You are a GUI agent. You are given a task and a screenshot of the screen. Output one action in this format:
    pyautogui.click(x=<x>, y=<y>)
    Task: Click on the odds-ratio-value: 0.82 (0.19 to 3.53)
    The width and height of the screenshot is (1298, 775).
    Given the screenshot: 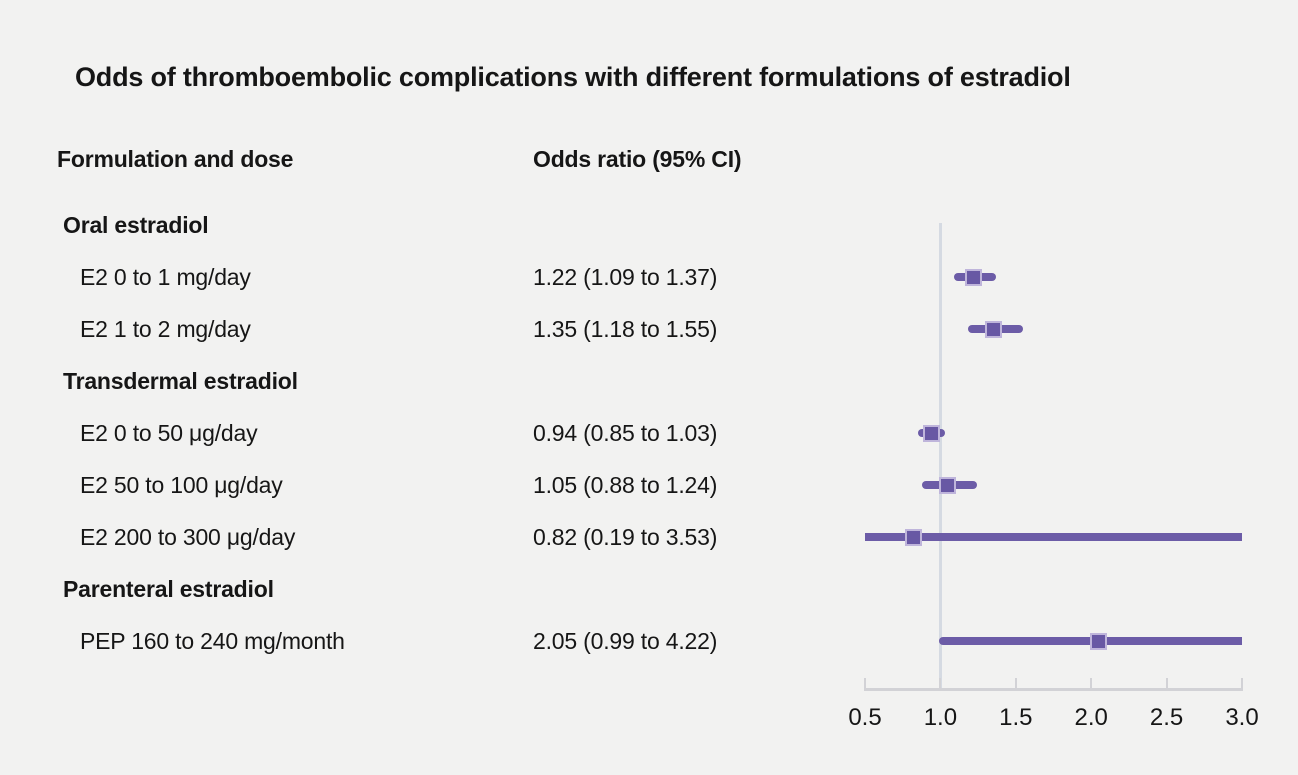 What is the action you would take?
    pyautogui.click(x=625, y=536)
    